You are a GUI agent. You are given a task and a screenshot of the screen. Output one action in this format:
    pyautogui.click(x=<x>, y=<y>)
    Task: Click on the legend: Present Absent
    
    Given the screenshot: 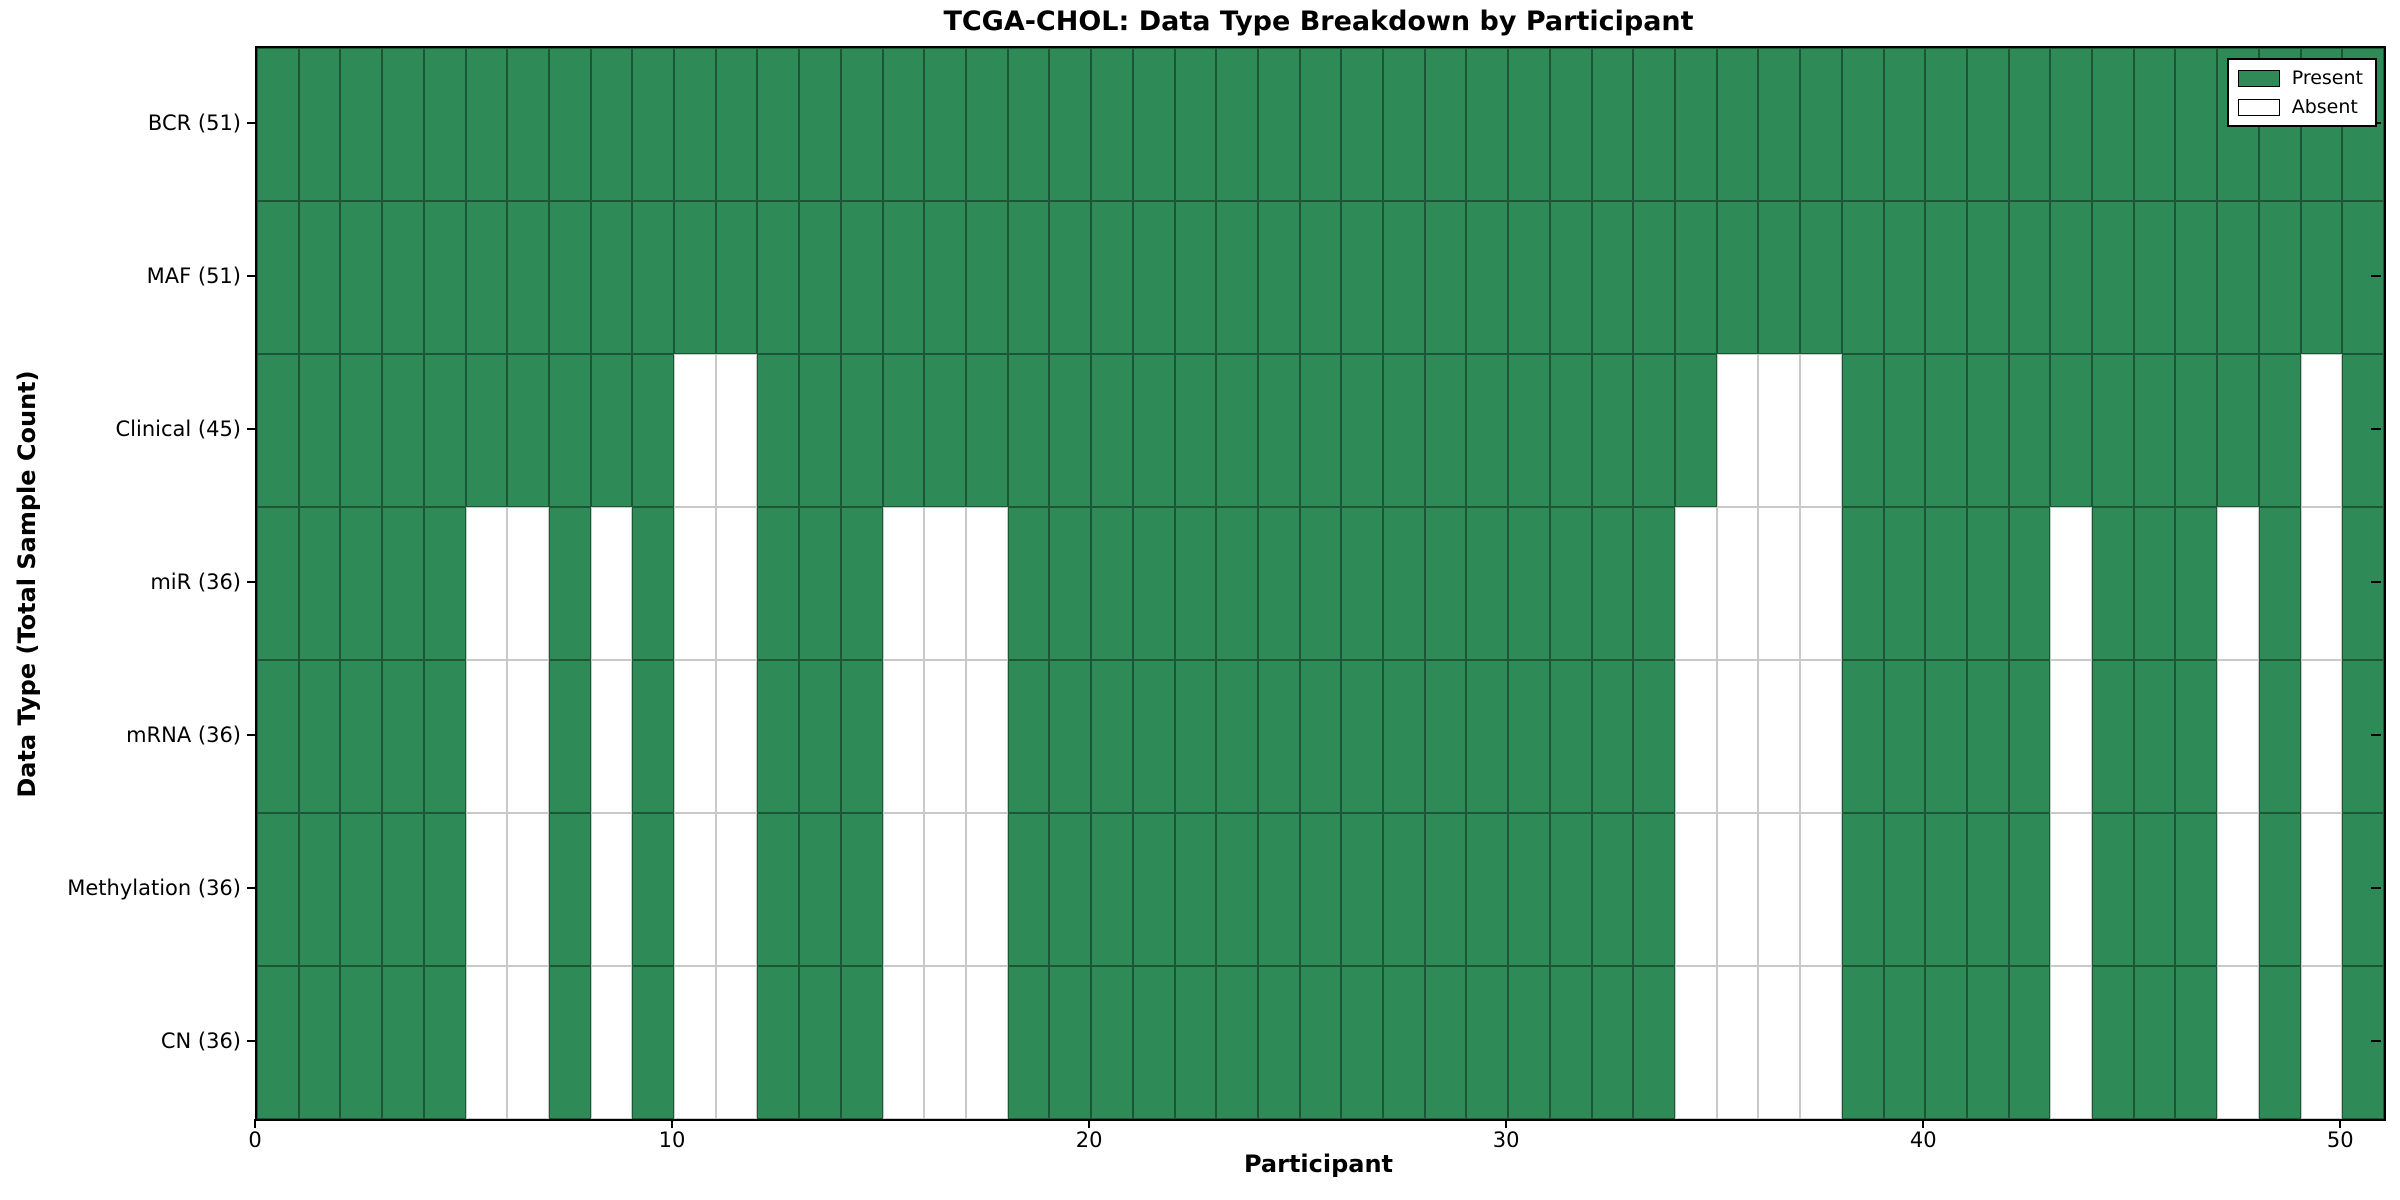 What is the action you would take?
    pyautogui.click(x=2301, y=92)
    